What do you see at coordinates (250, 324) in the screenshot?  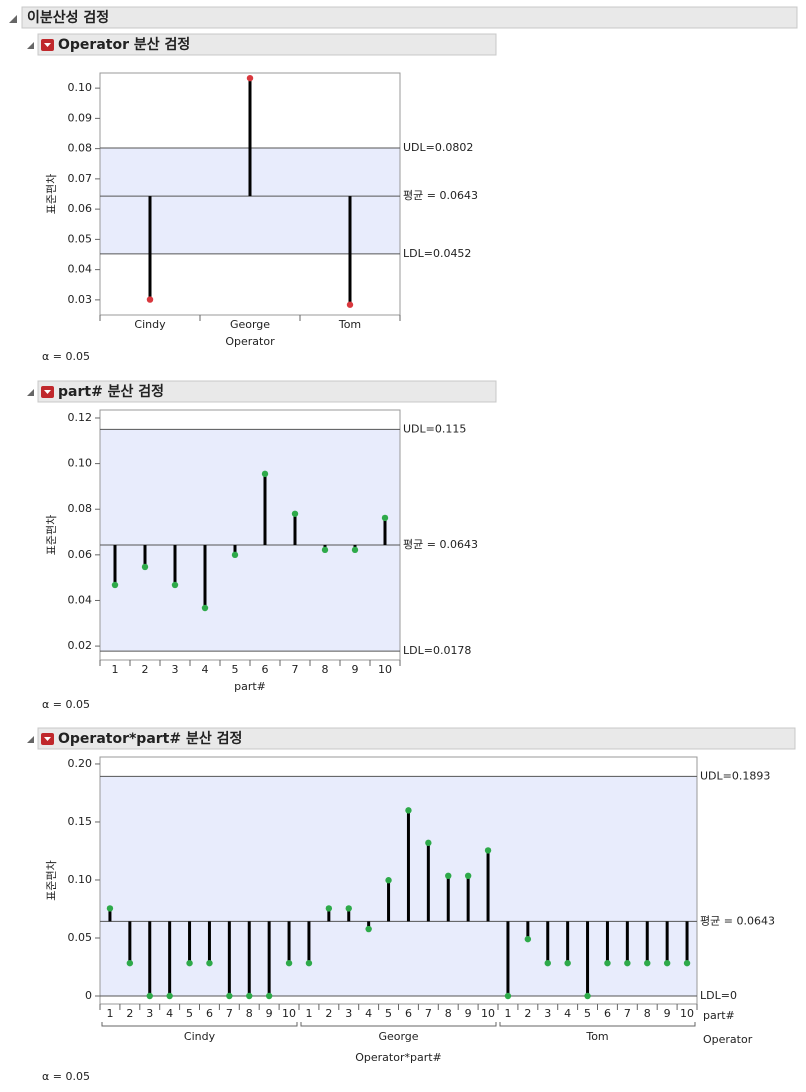 I see `x-tick-label: George` at bounding box center [250, 324].